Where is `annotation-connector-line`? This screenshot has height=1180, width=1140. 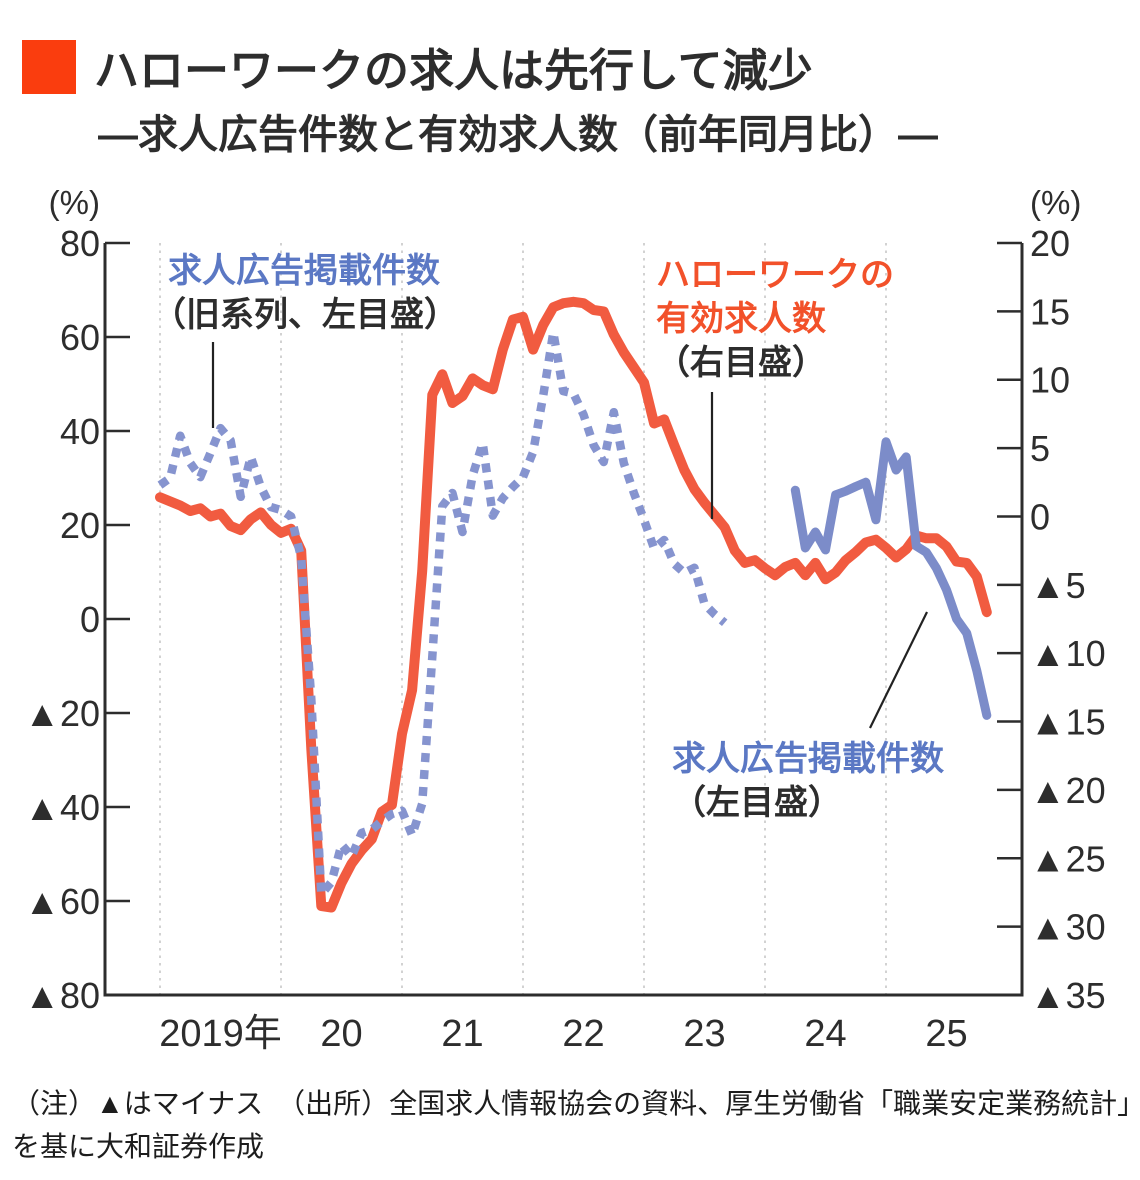 annotation-connector-line is located at coordinates (898, 670).